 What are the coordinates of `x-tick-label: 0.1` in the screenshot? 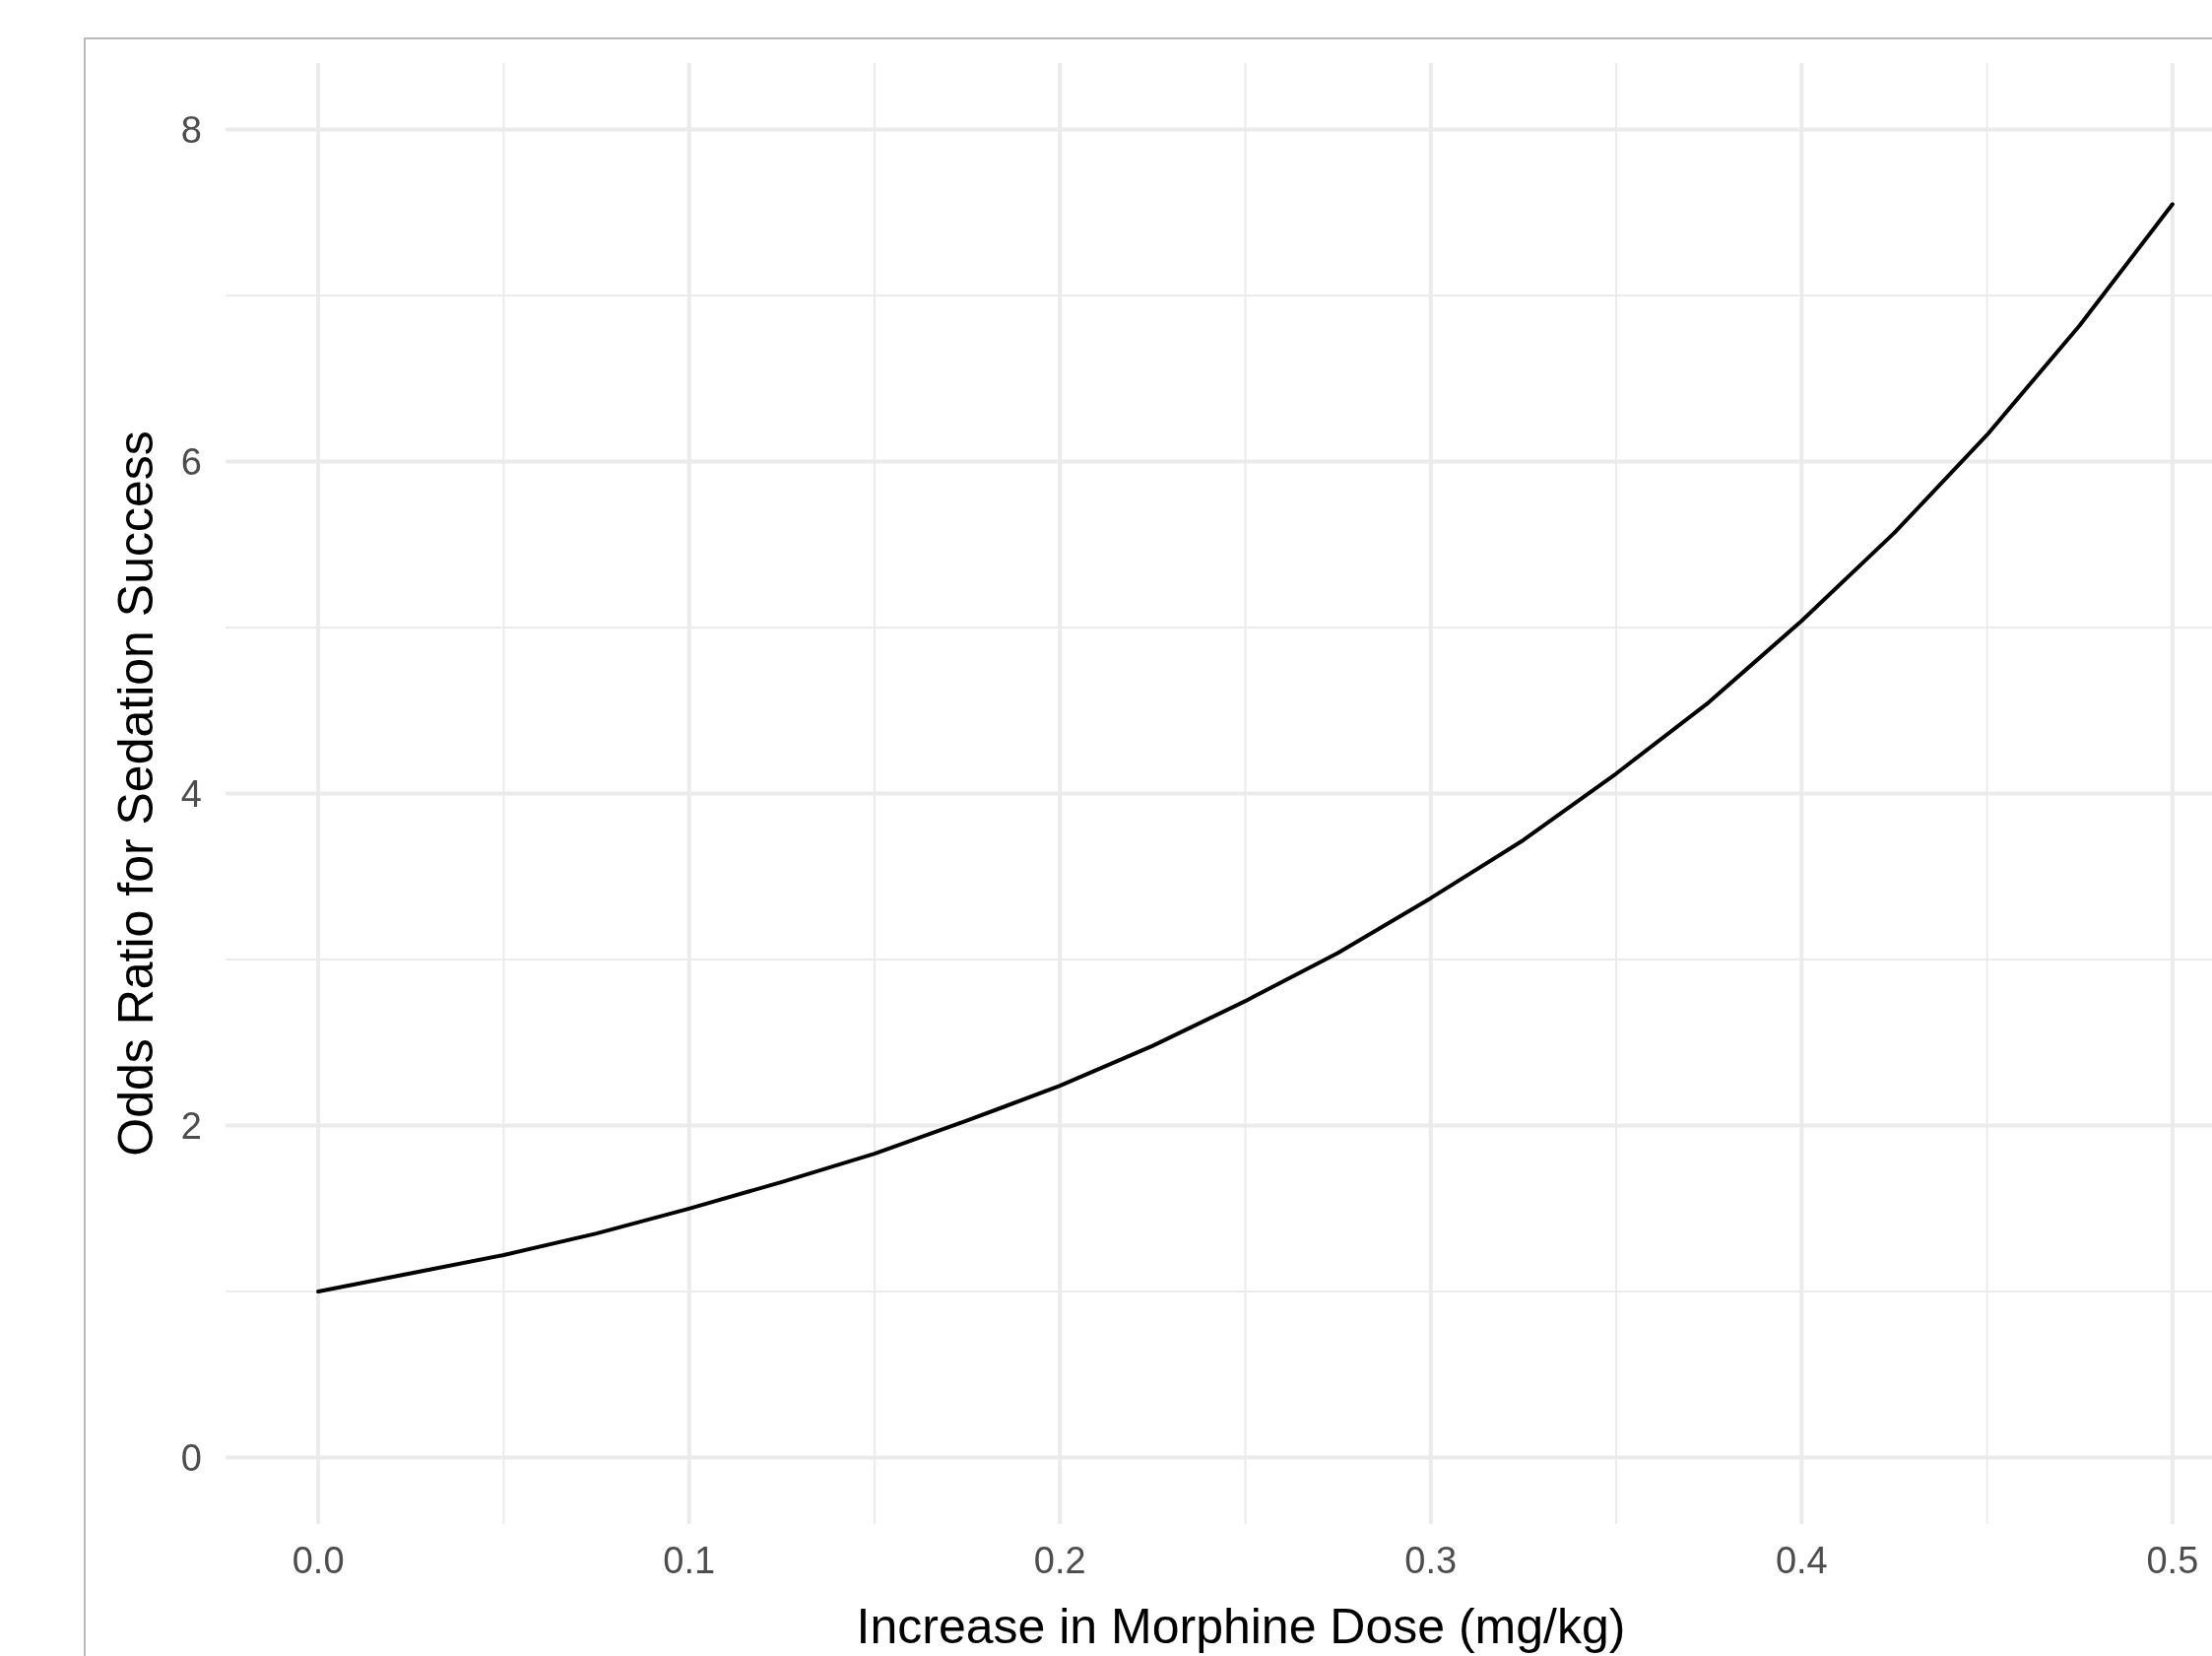 It's located at (689, 1560).